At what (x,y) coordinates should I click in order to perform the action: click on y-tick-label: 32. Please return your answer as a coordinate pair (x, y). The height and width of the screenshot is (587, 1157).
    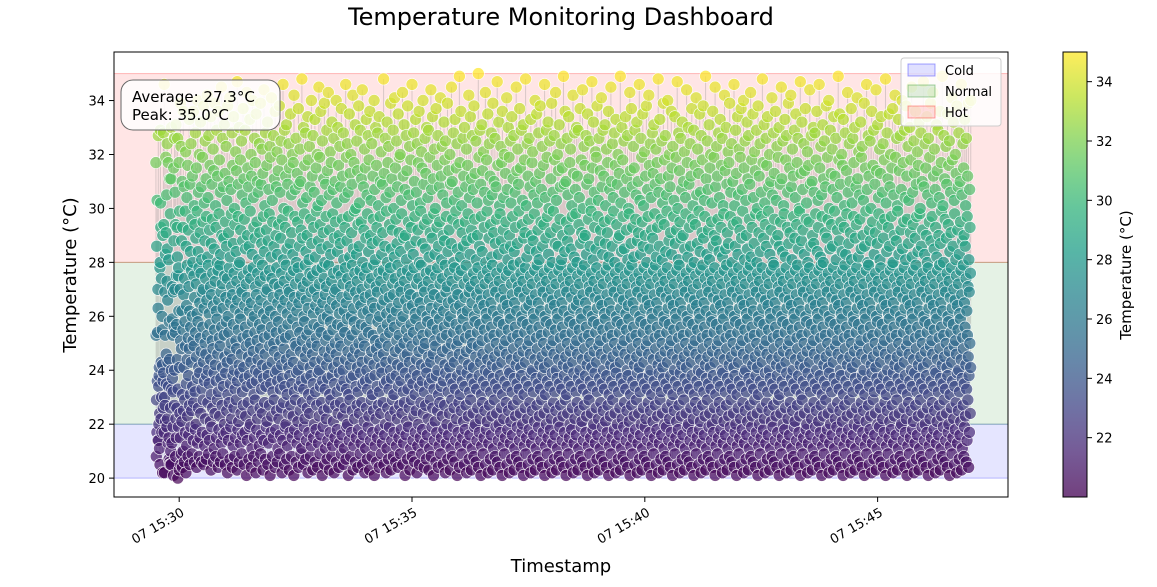
    Looking at the image, I should click on (96, 155).